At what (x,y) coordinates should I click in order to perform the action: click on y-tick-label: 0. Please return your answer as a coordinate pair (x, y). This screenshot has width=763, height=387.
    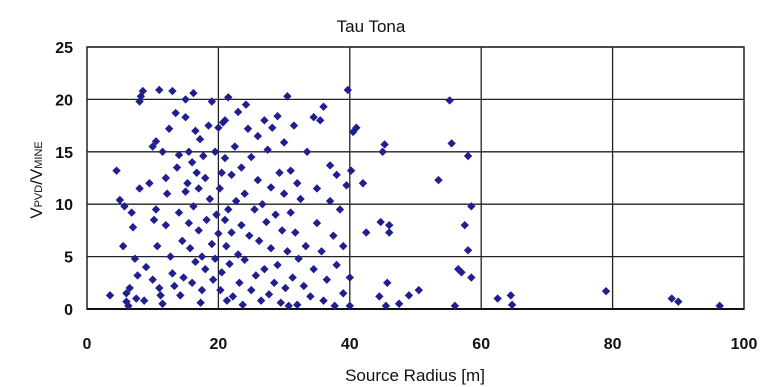
    Looking at the image, I should click on (68, 310).